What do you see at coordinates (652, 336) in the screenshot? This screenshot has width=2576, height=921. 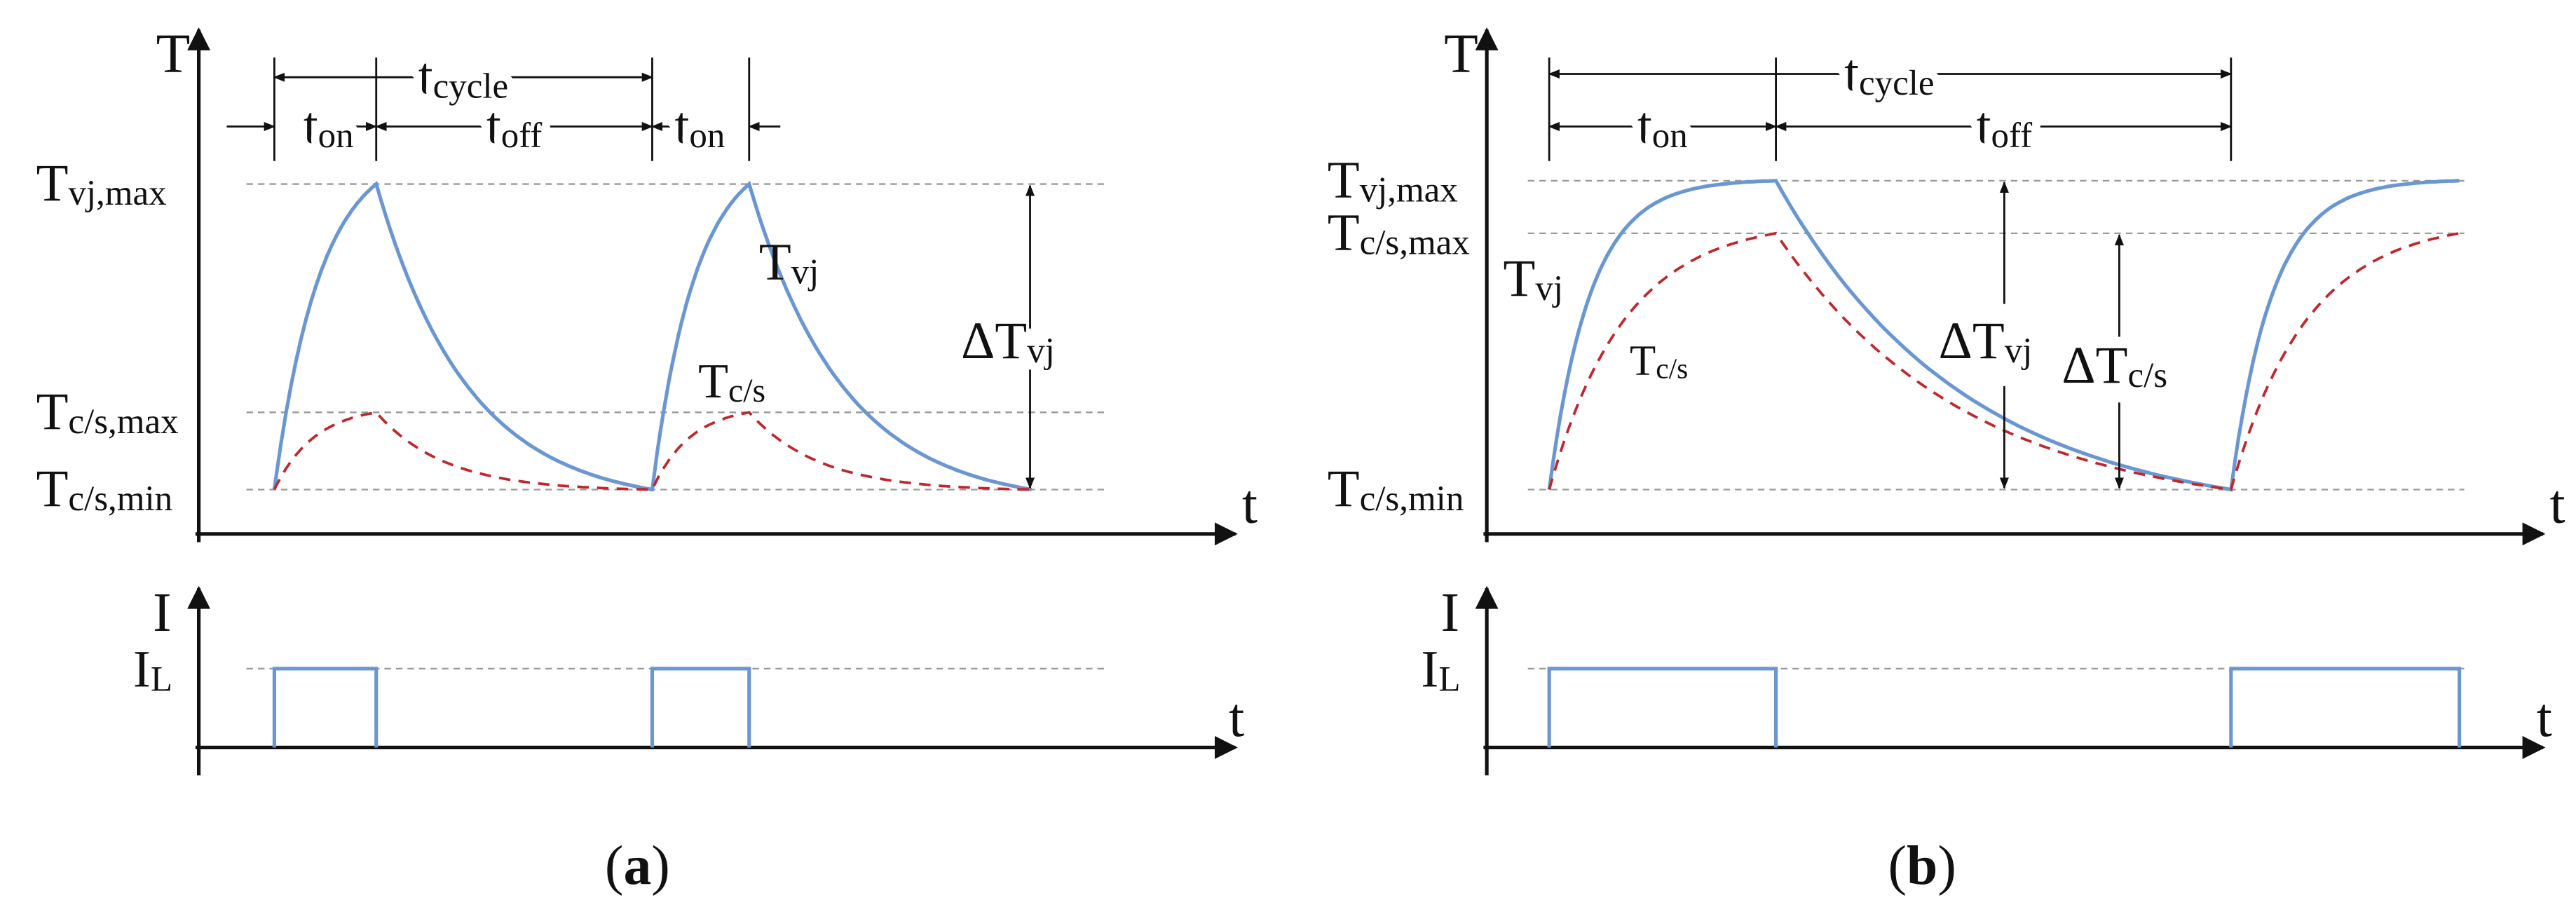 I see `junction-temperature-curve` at bounding box center [652, 336].